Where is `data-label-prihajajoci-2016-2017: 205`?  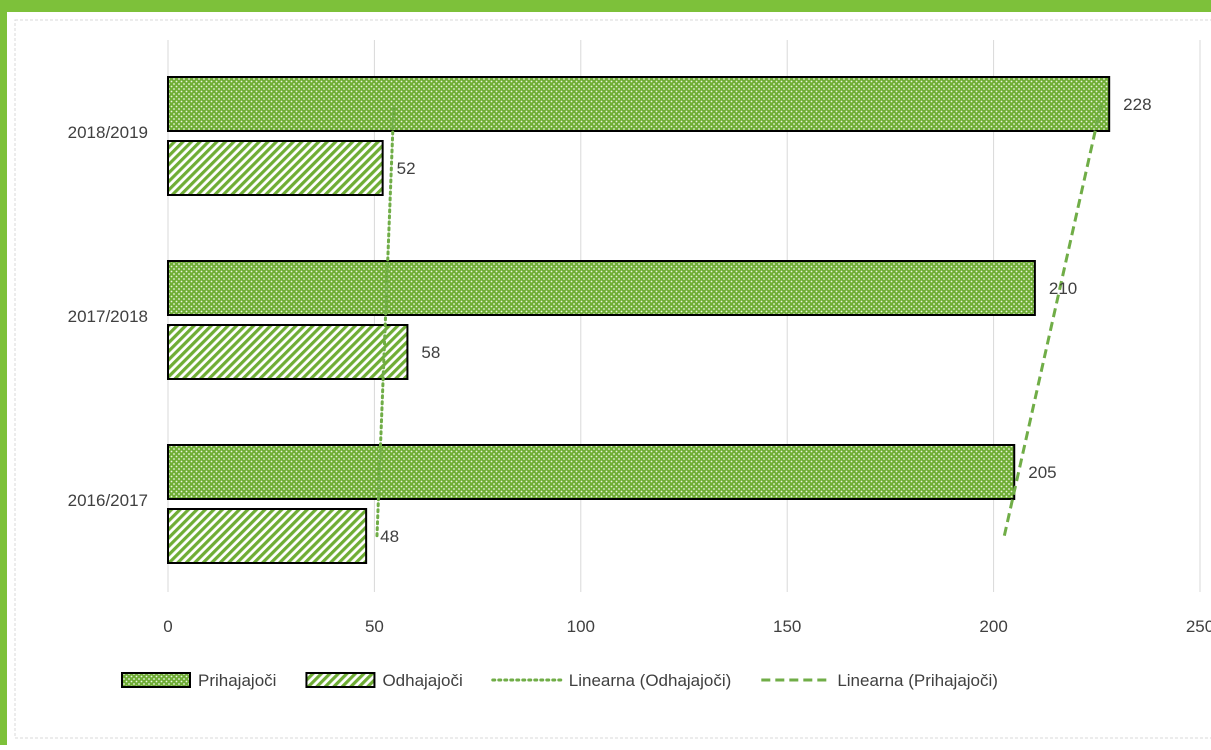
data-label-prihajajoci-2016-2017: 205 is located at coordinates (1042, 472).